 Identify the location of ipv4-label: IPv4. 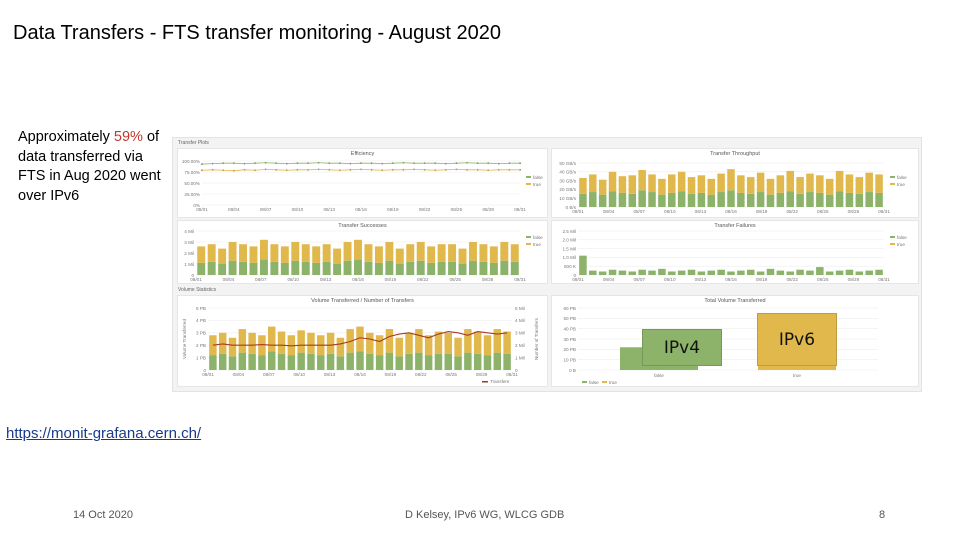
(682, 347).